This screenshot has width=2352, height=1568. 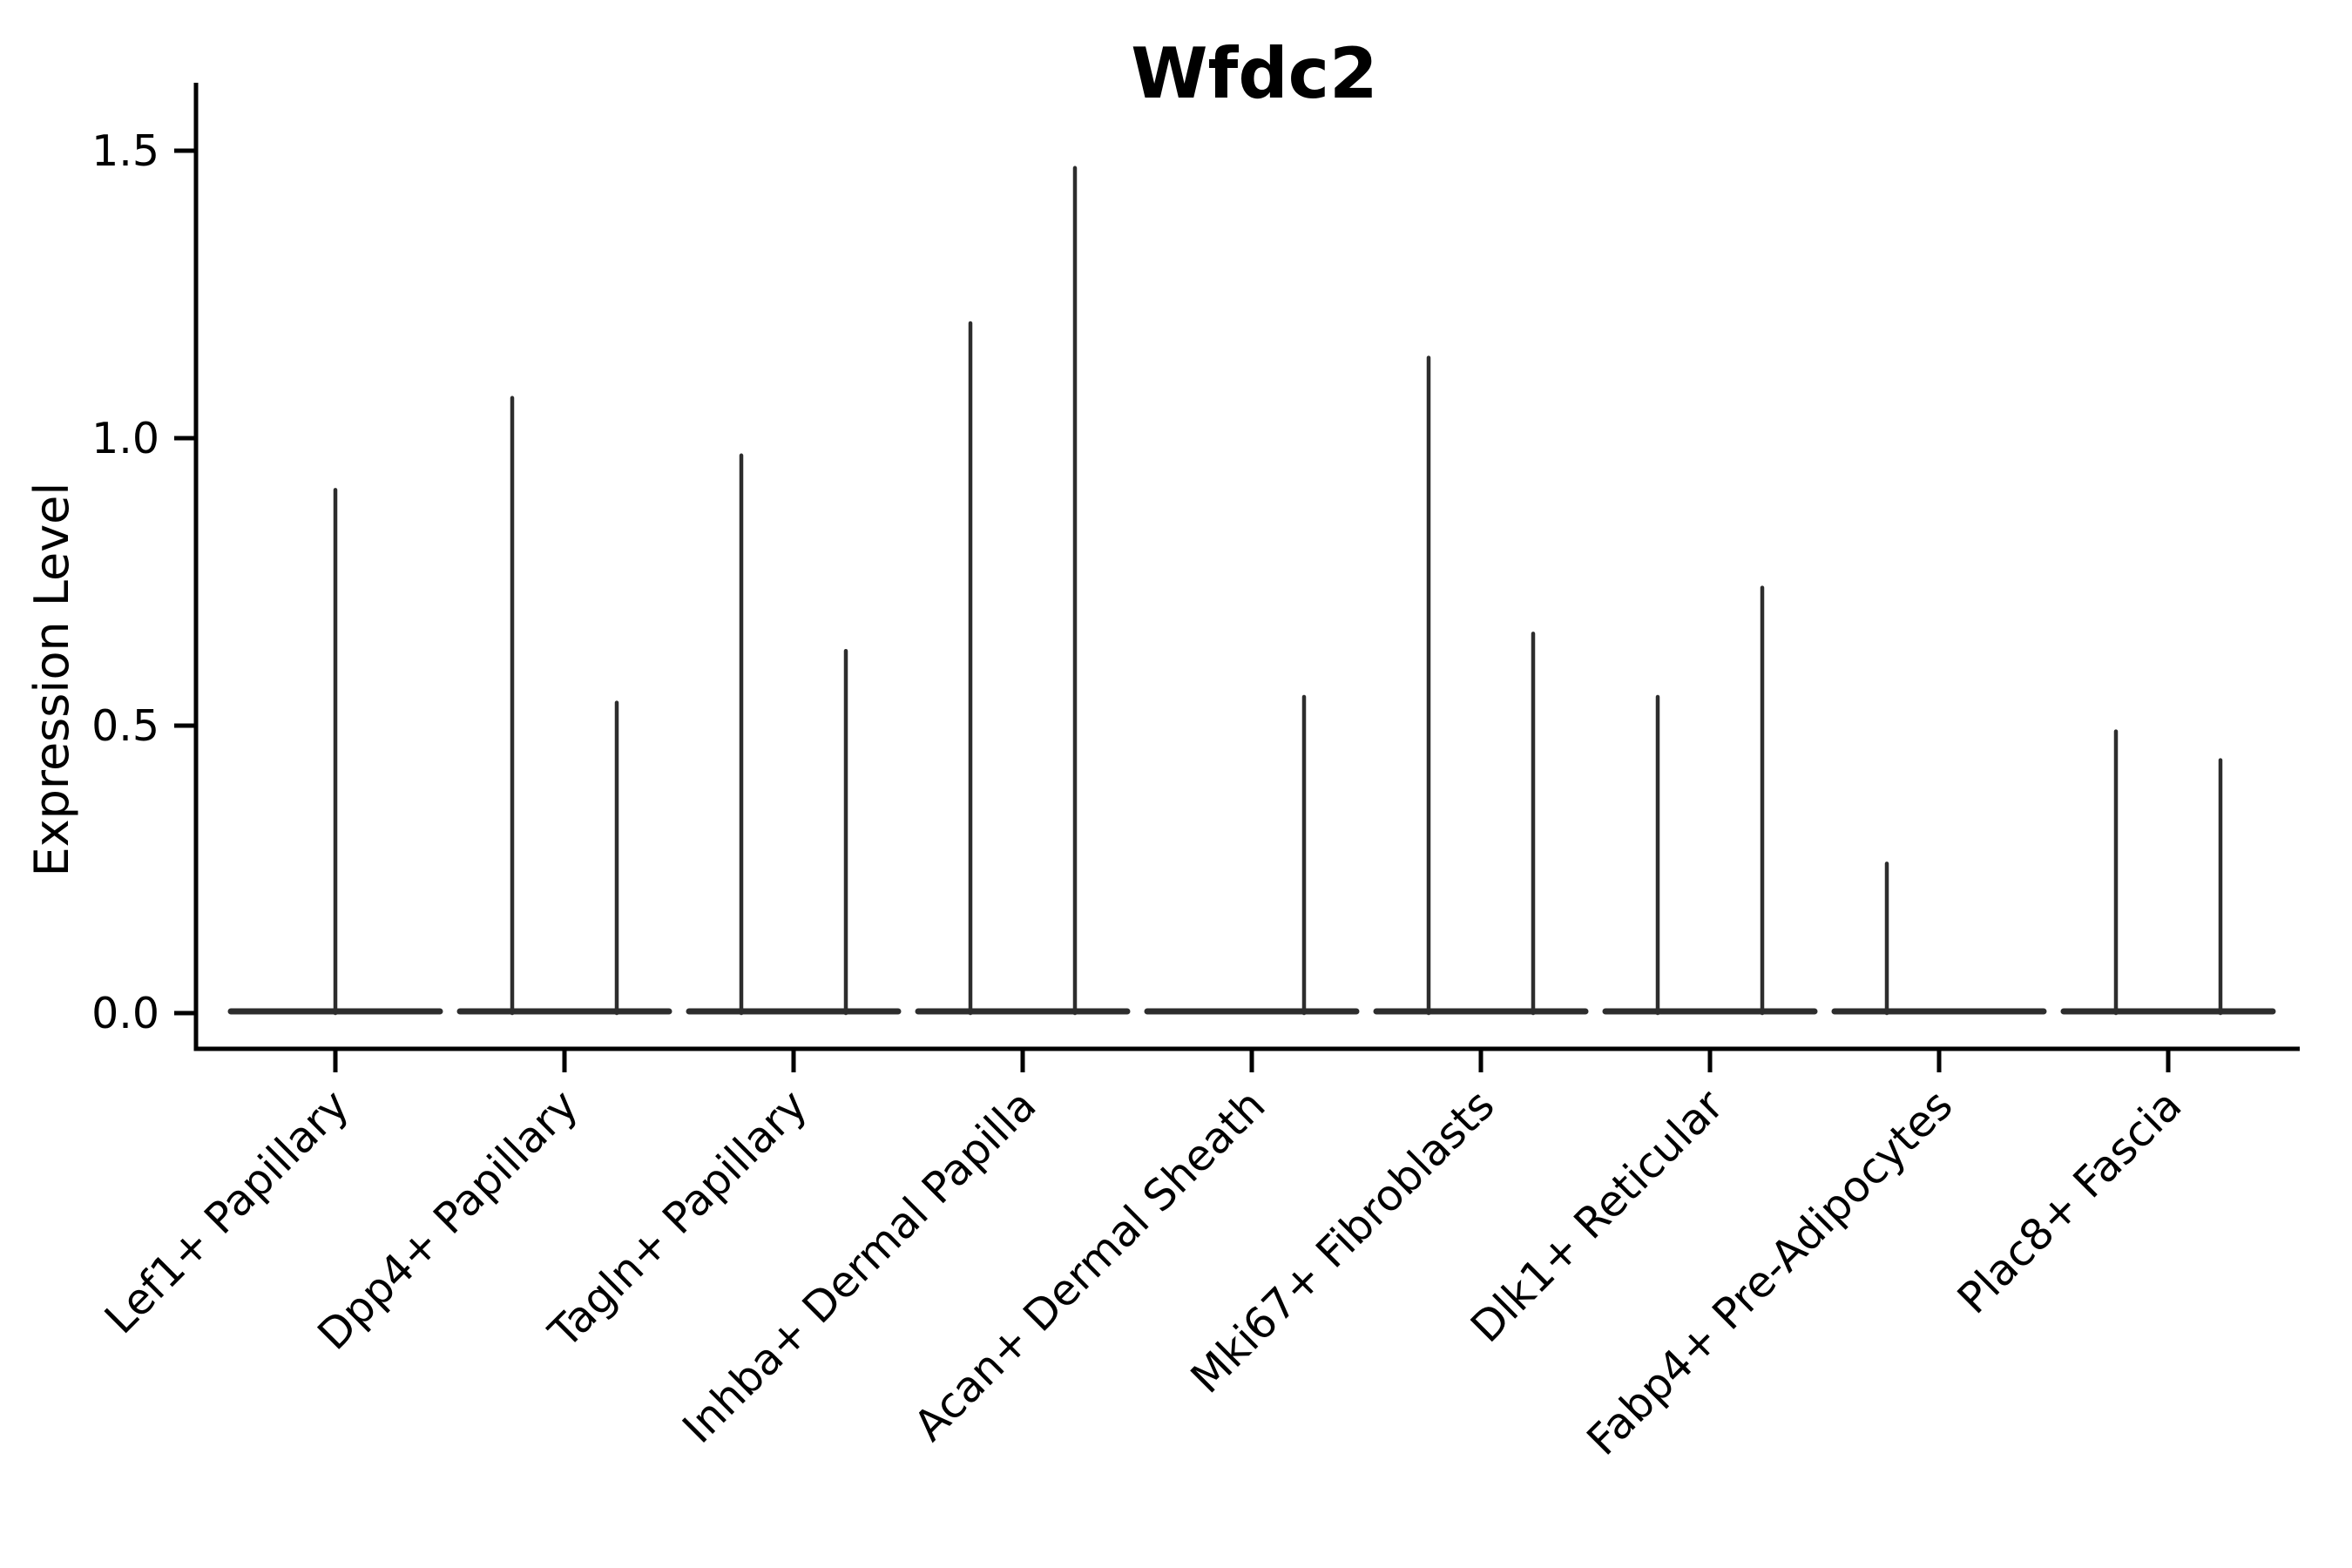 What do you see at coordinates (1771, 1272) in the screenshot?
I see `x-tick-label: Fabp4+ Pre-Adipocytes` at bounding box center [1771, 1272].